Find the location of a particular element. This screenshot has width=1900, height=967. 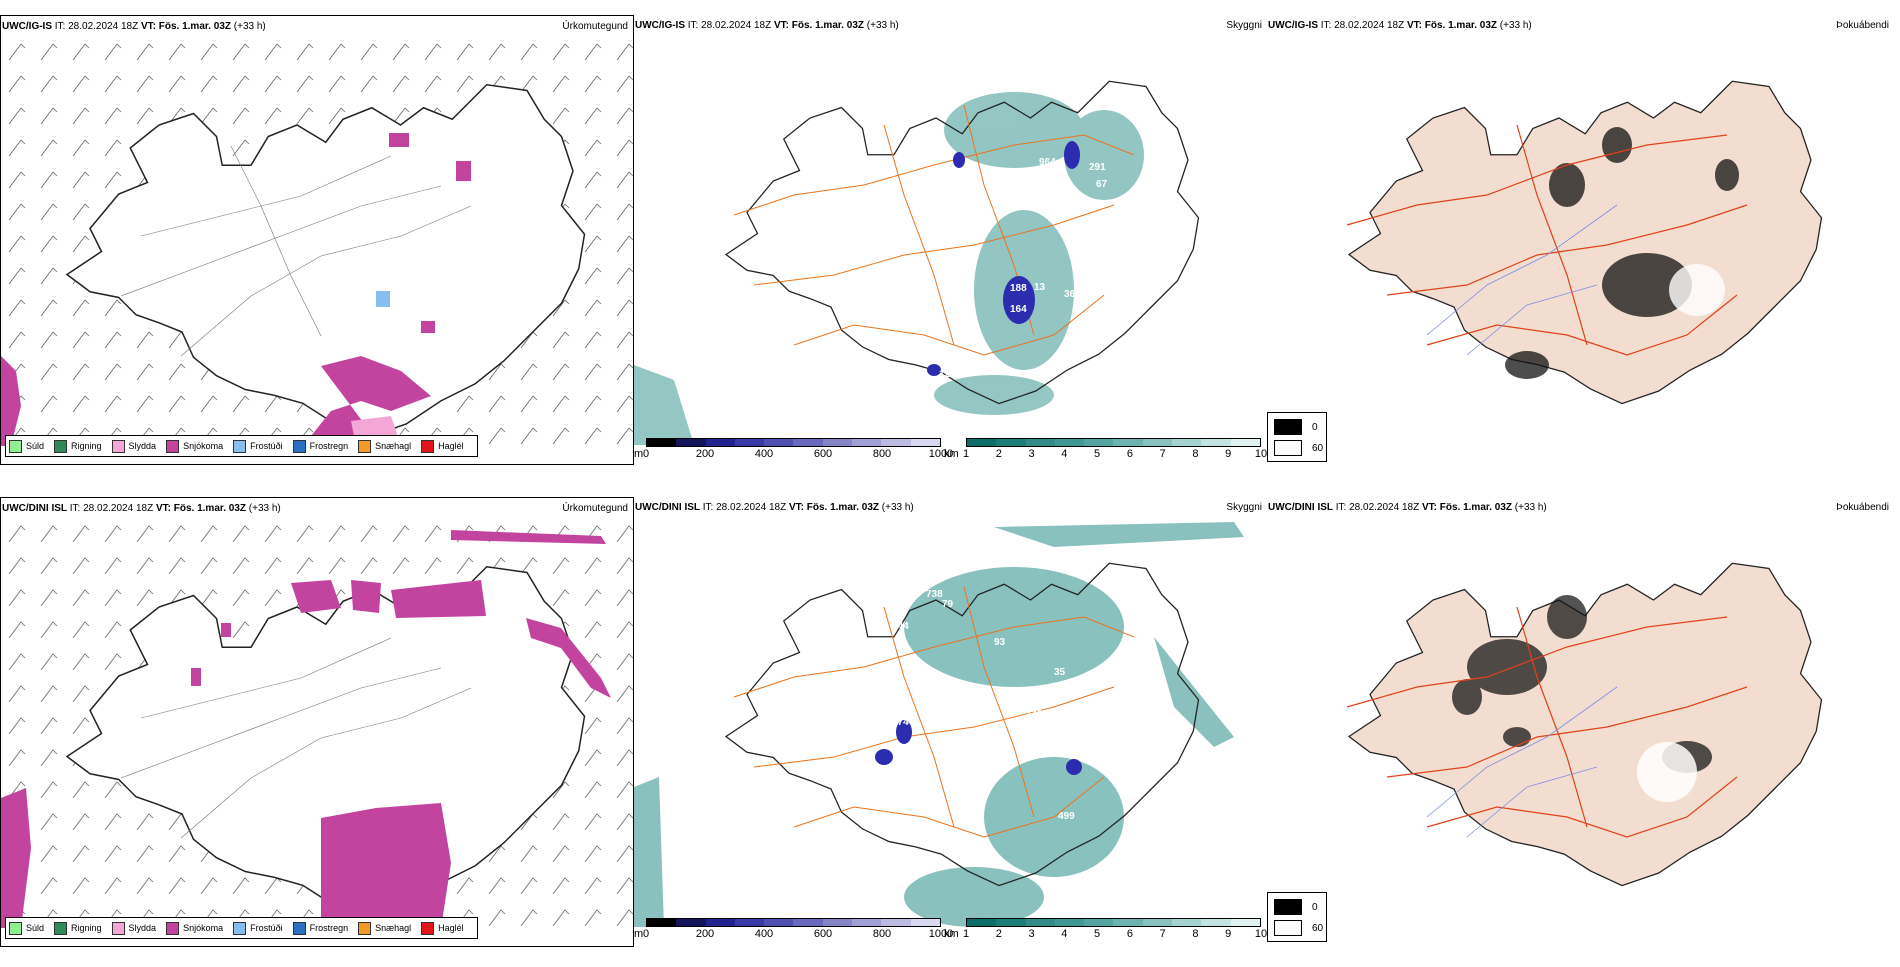

fog-black-label: 0 is located at coordinates (1315, 427).